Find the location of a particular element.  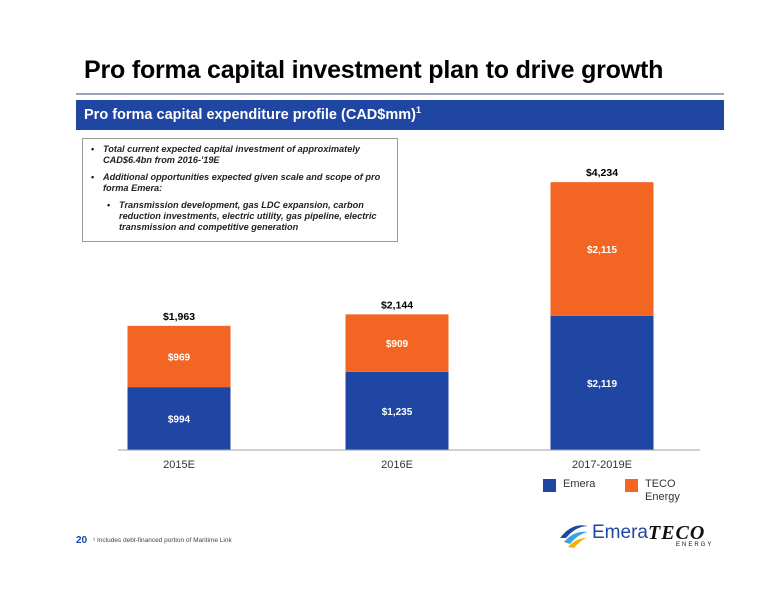

bar-value-label: $2,115 is located at coordinates (602, 250).